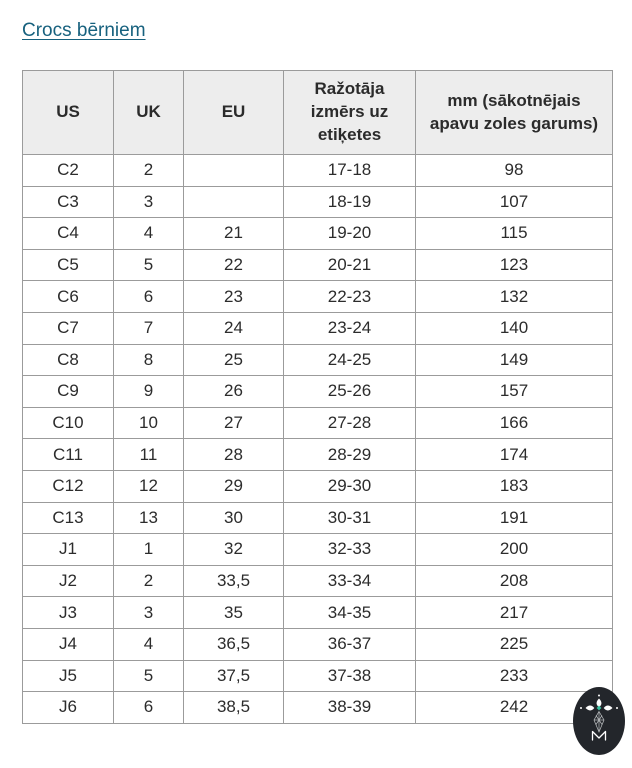 Image resolution: width=632 pixels, height=768 pixels. What do you see at coordinates (84, 30) in the screenshot?
I see `crocs-berniem-link: Crocs bērniem` at bounding box center [84, 30].